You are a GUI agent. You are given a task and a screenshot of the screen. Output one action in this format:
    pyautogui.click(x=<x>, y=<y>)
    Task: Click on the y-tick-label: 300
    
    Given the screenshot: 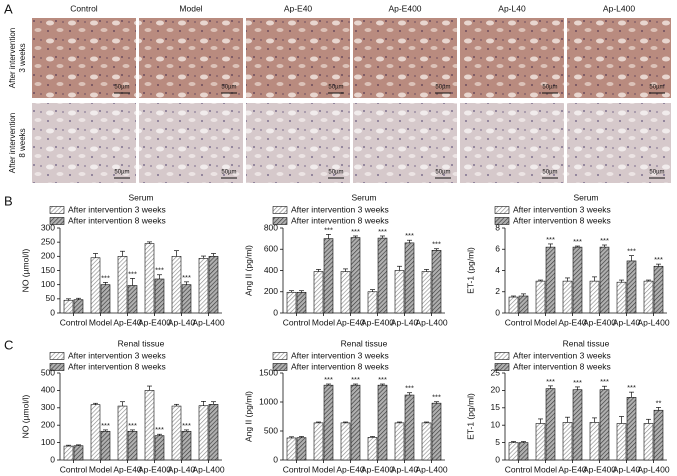 What is the action you would take?
    pyautogui.click(x=48, y=407)
    